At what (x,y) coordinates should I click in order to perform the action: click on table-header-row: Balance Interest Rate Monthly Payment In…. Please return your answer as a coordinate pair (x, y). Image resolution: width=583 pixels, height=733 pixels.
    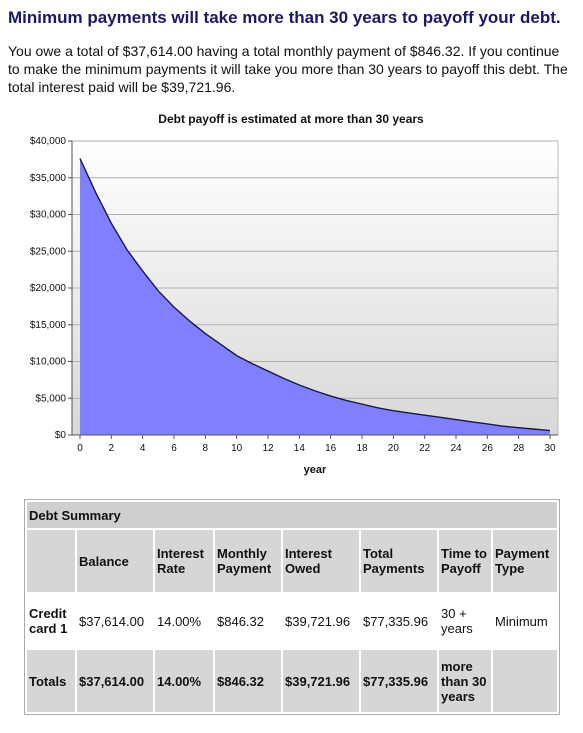
    Looking at the image, I should click on (292, 561).